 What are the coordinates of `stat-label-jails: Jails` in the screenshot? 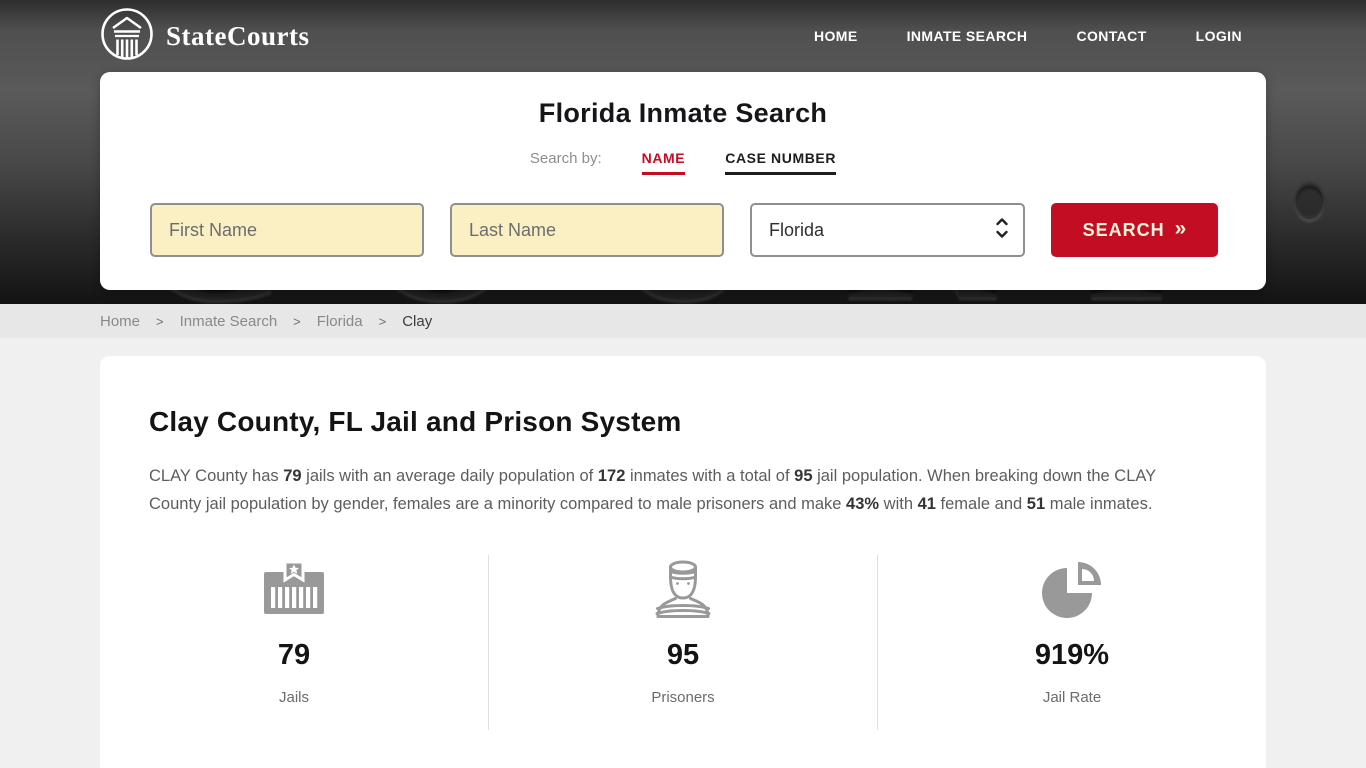 It's located at (293, 697).